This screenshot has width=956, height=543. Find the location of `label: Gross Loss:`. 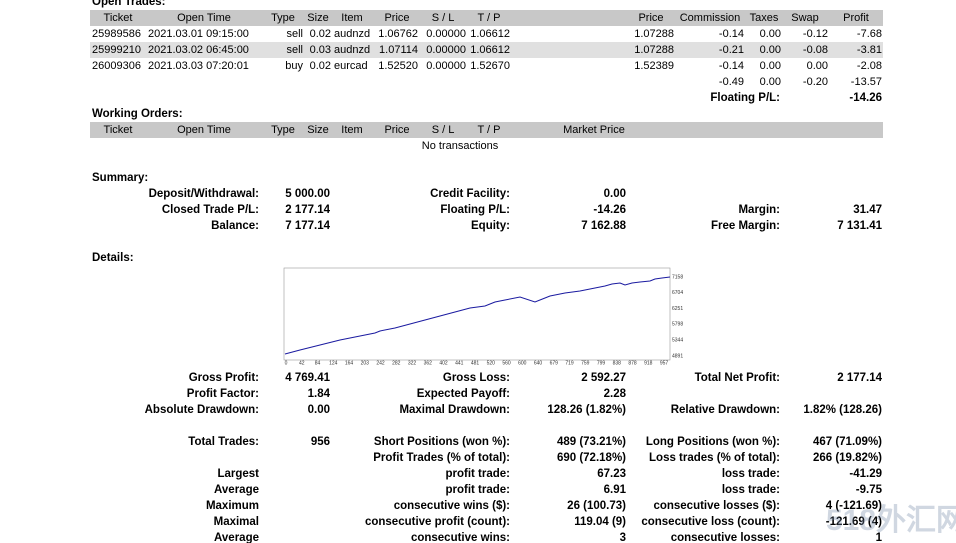

label: Gross Loss: is located at coordinates (476, 378).